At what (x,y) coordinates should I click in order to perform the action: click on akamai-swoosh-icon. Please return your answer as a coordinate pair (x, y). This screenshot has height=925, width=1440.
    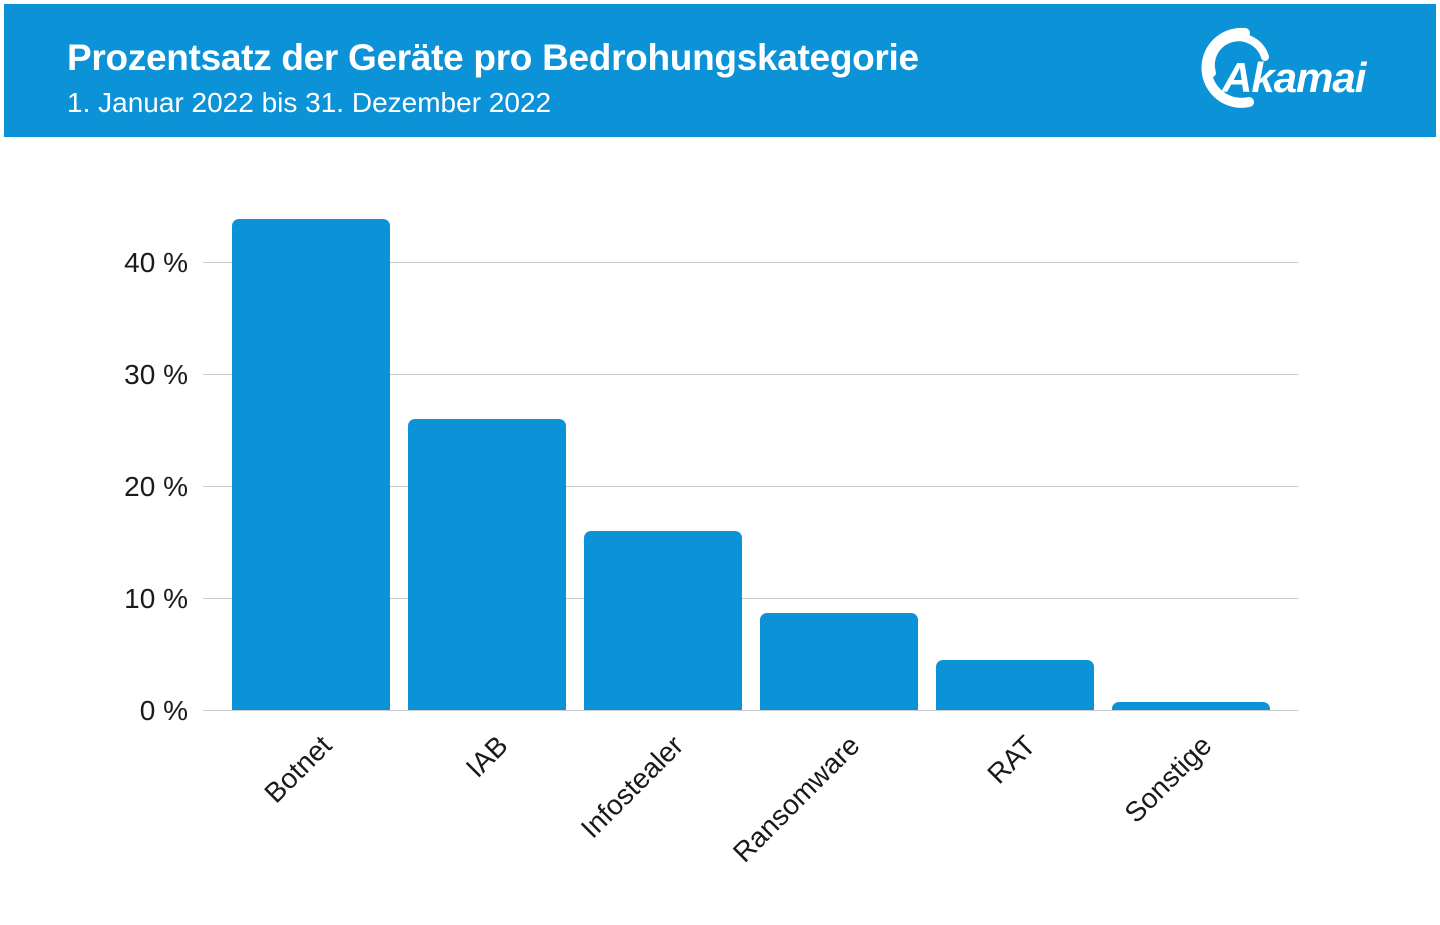
    Looking at the image, I should click on (1235, 67).